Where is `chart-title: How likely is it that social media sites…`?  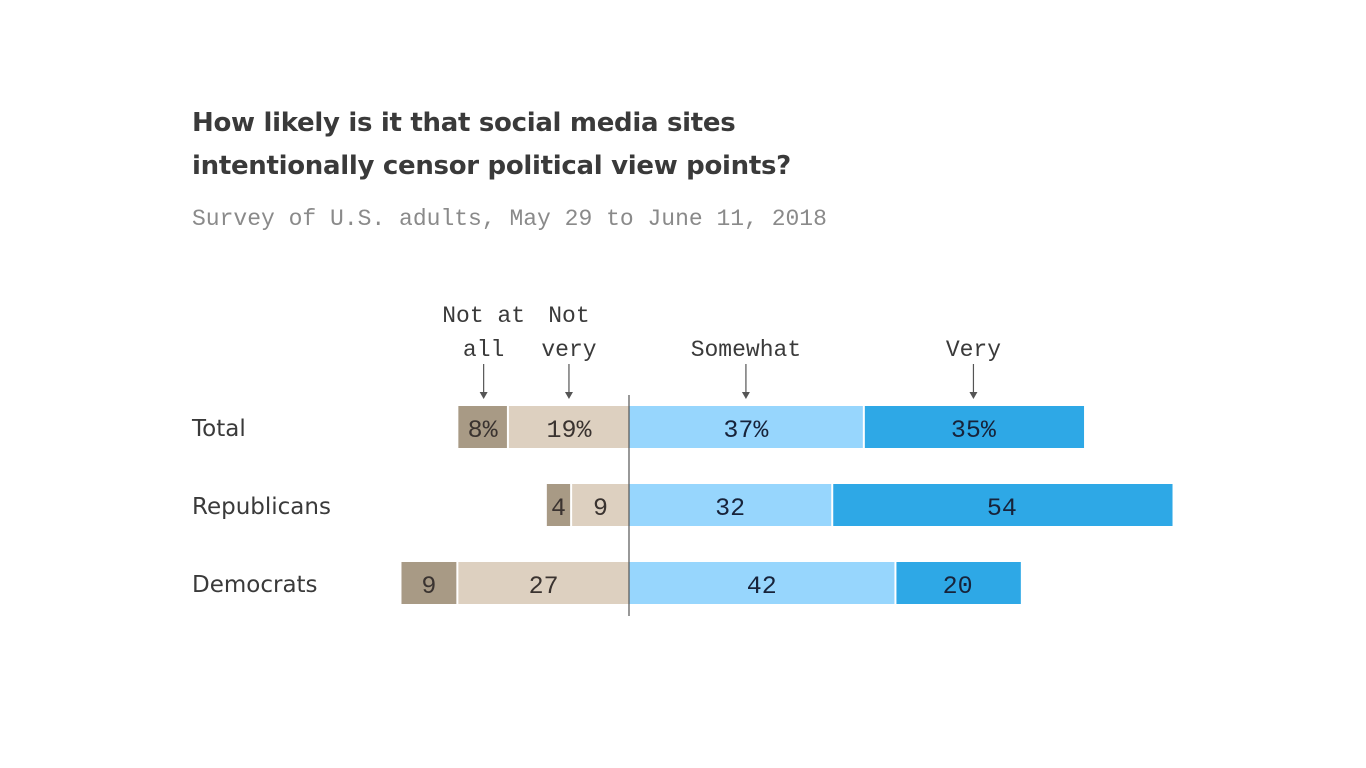
chart-title: How likely is it that social media sites… is located at coordinates (491, 145).